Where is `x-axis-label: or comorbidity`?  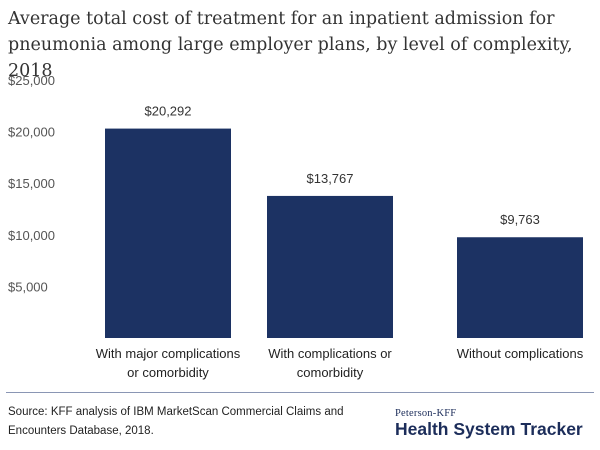
x-axis-label: or comorbidity is located at coordinates (168, 372).